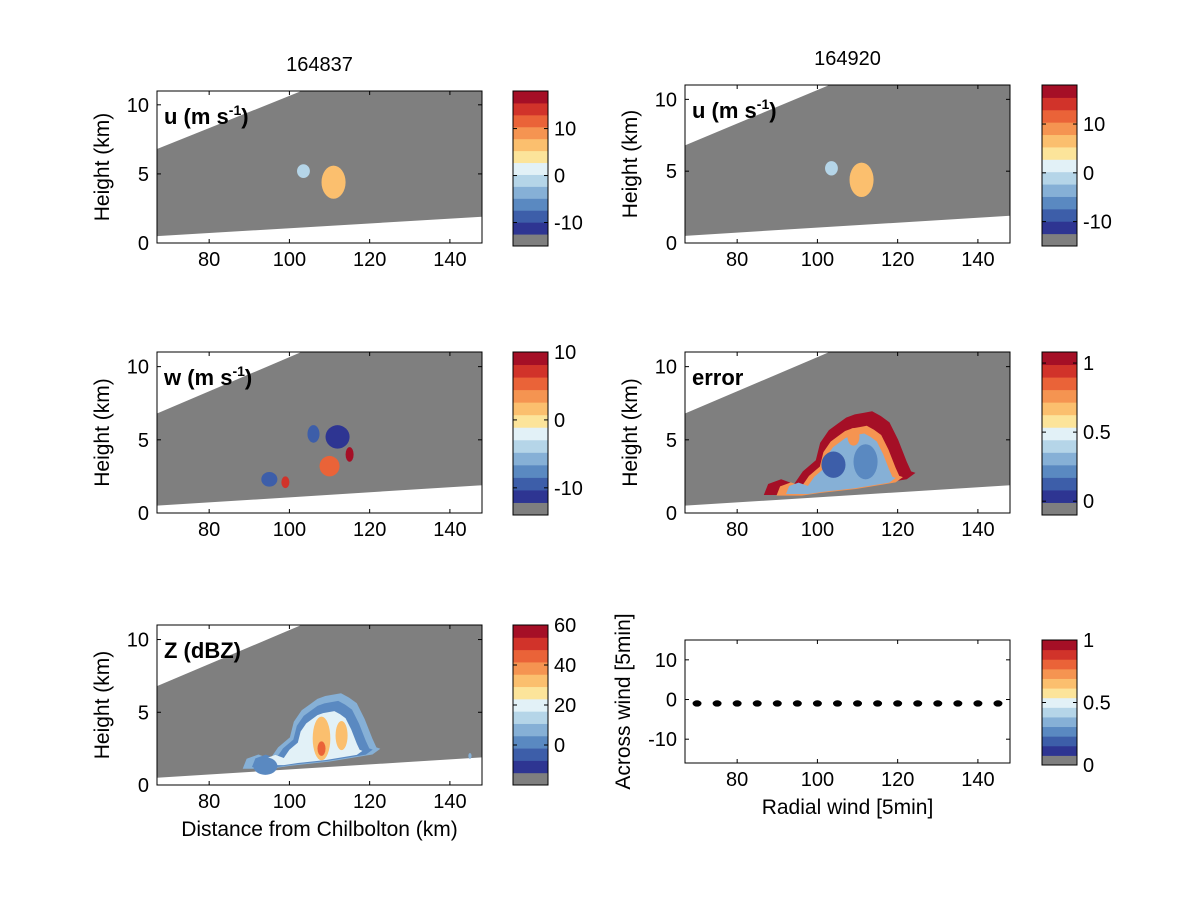 This screenshot has width=1200, height=900. What do you see at coordinates (1097, 704) in the screenshot?
I see `colorbar-tick-label: 0.5` at bounding box center [1097, 704].